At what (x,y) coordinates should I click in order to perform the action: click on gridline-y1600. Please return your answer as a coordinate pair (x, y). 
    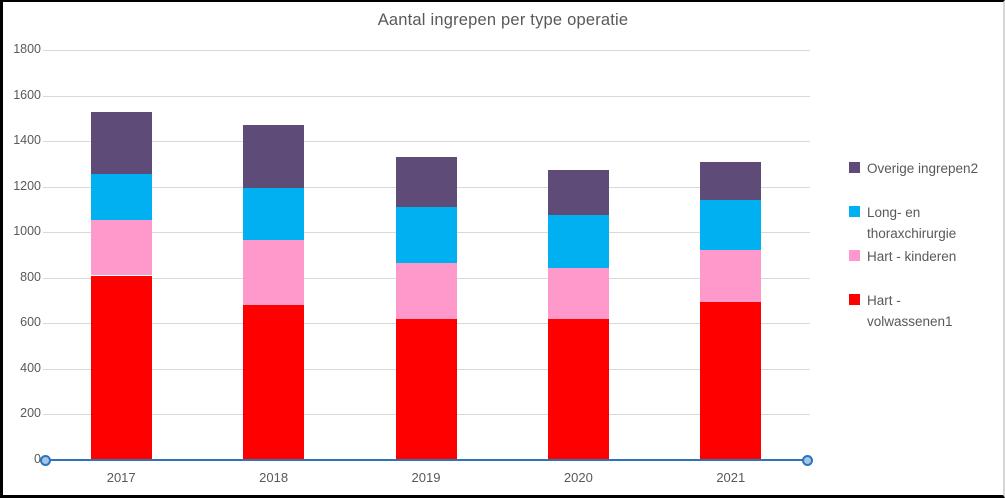
    Looking at the image, I should click on (426, 96).